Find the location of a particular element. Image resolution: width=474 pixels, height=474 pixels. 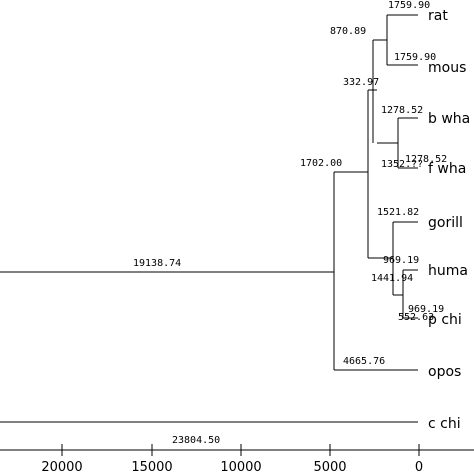

rat-branch-length: 1759.90 is located at coordinates (409, 5).